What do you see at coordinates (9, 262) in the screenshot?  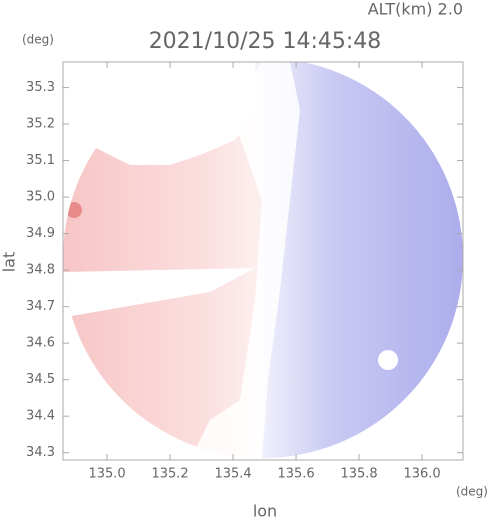 I see `y-axis-label: lat` at bounding box center [9, 262].